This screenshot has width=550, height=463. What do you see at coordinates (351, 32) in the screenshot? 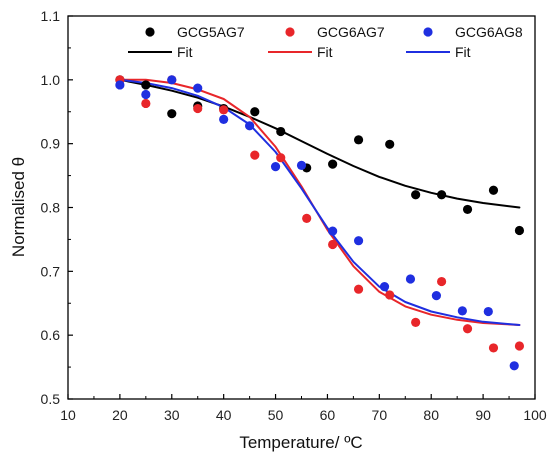
I see `legend-label: GCG6AG7` at bounding box center [351, 32].